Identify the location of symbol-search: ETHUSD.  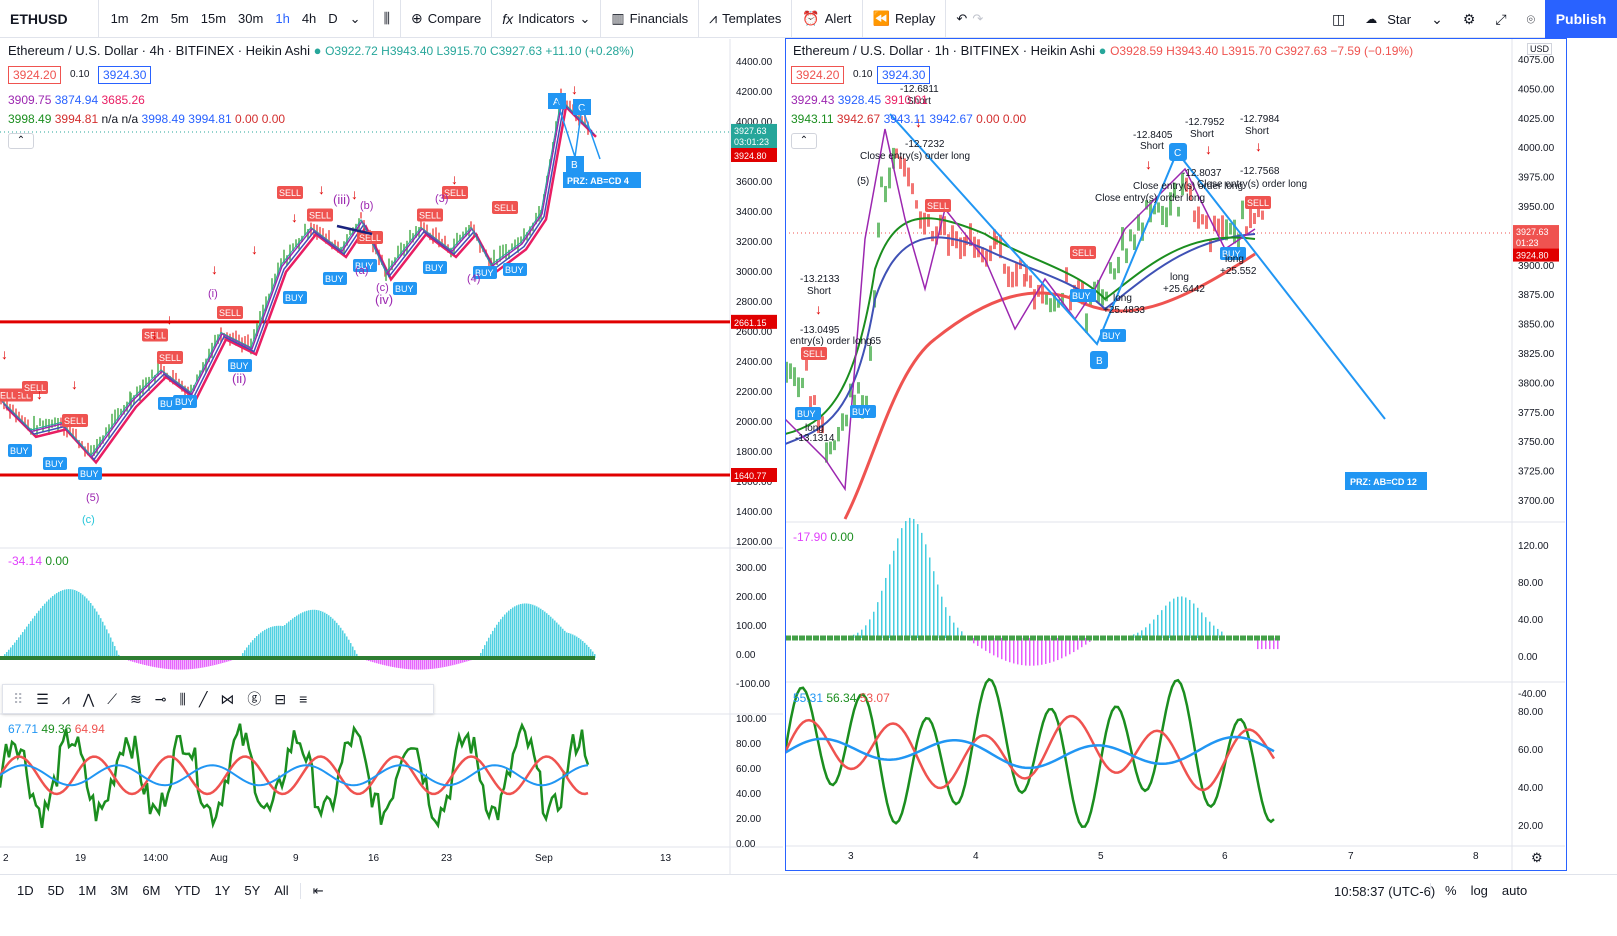
(49, 19).